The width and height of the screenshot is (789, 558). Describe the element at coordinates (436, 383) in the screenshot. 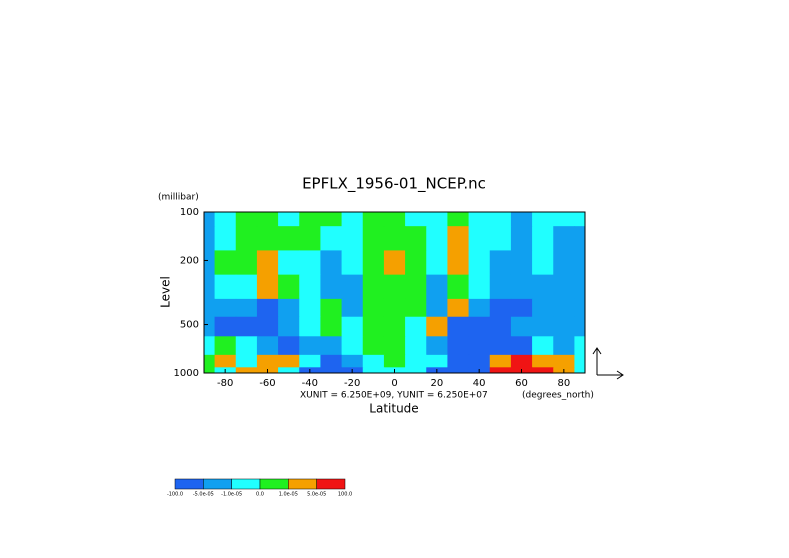

I see `x-tick-label: 20` at that location.